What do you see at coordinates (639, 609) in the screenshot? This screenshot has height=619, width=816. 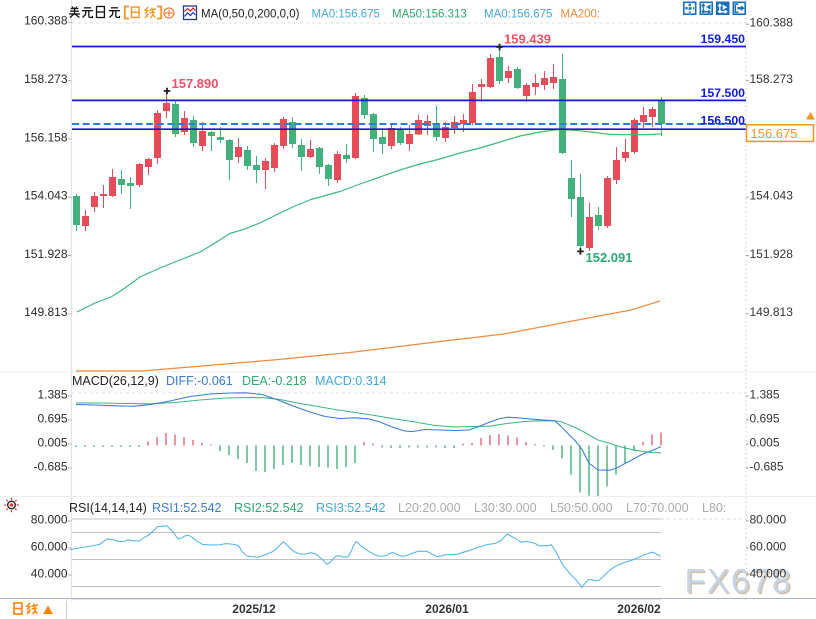 I see `svg-text: 2026/02` at bounding box center [639, 609].